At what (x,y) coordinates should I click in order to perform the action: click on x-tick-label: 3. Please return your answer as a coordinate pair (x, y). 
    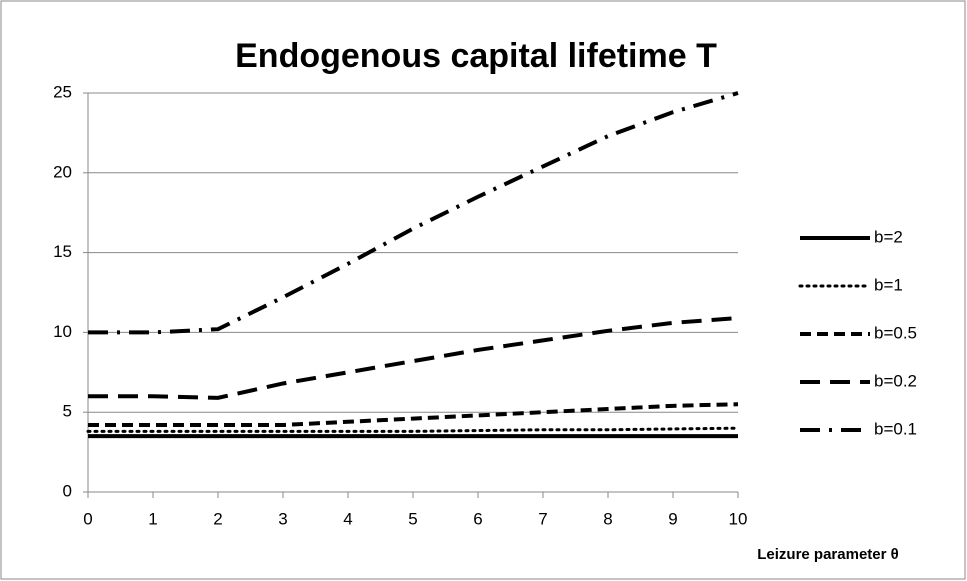
    Looking at the image, I should click on (282, 518).